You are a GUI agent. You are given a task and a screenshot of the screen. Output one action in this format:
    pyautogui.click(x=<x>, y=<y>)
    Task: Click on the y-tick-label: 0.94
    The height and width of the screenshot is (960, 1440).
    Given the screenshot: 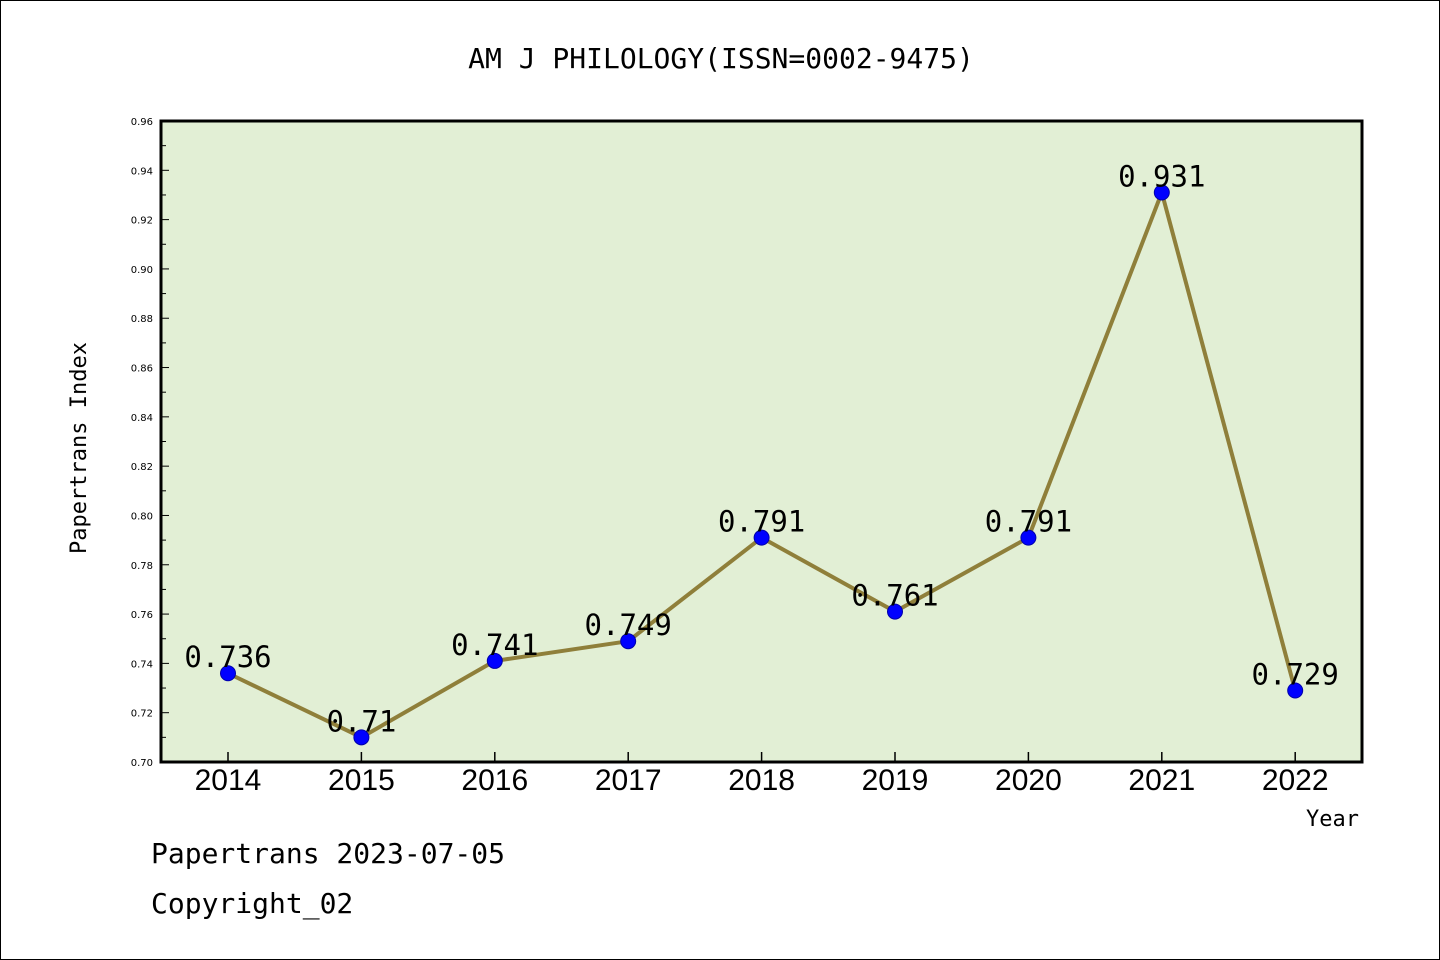 What is the action you would take?
    pyautogui.click(x=142, y=171)
    